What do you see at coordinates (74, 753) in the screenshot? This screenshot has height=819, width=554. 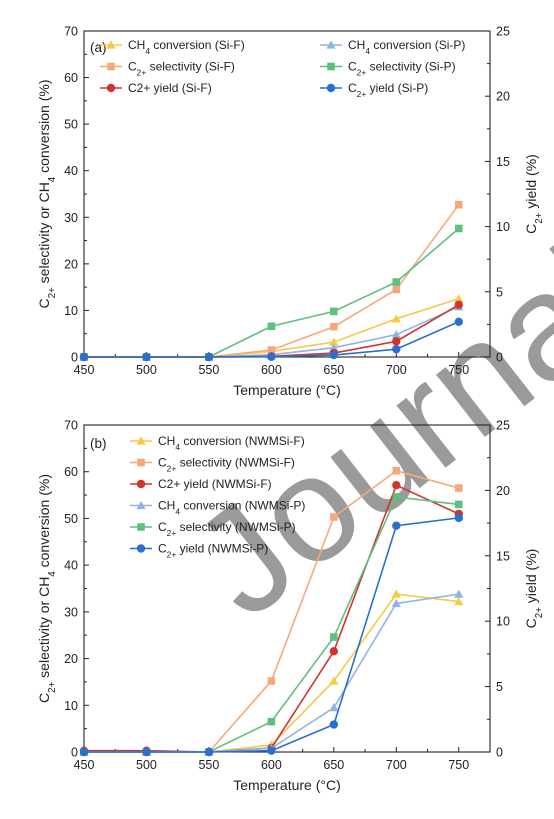 I see `y-tick-label: 0` at bounding box center [74, 753].